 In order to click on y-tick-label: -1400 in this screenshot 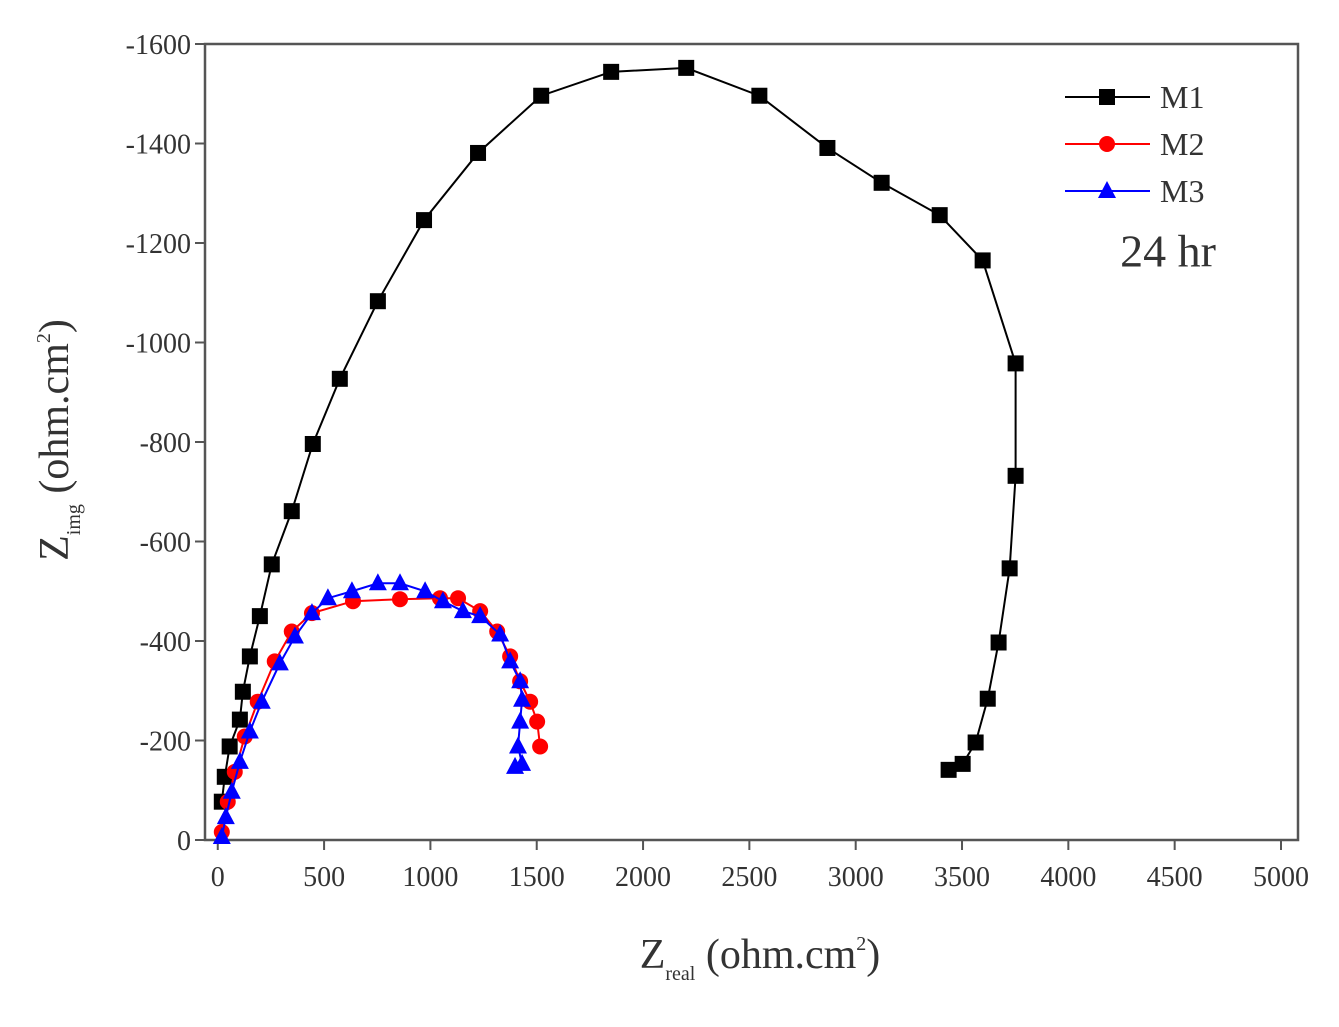, I will do `click(158, 145)`.